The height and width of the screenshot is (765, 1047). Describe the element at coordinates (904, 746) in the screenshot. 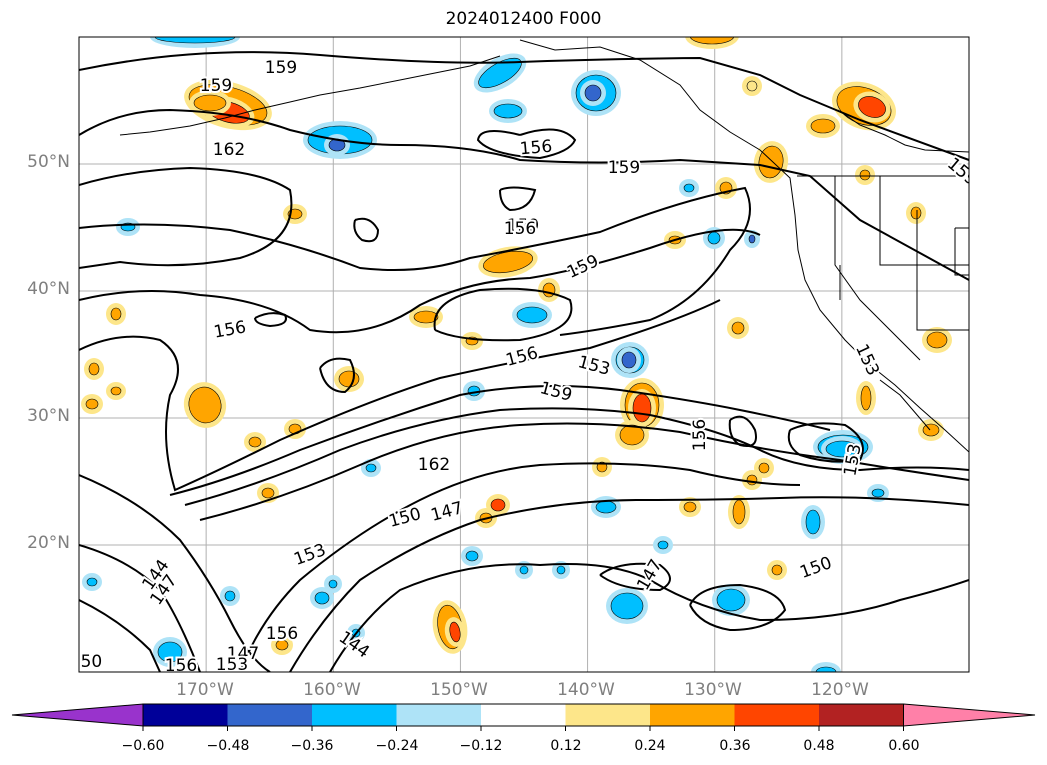

I see `colorbar-tick-9: 0.60` at that location.